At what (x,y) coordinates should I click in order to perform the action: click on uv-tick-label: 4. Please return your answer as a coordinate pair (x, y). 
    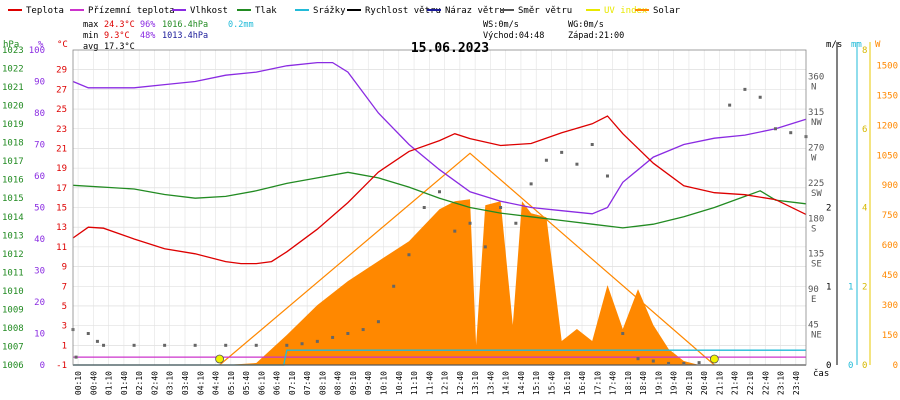
    Looking at the image, I should click on (864, 209).